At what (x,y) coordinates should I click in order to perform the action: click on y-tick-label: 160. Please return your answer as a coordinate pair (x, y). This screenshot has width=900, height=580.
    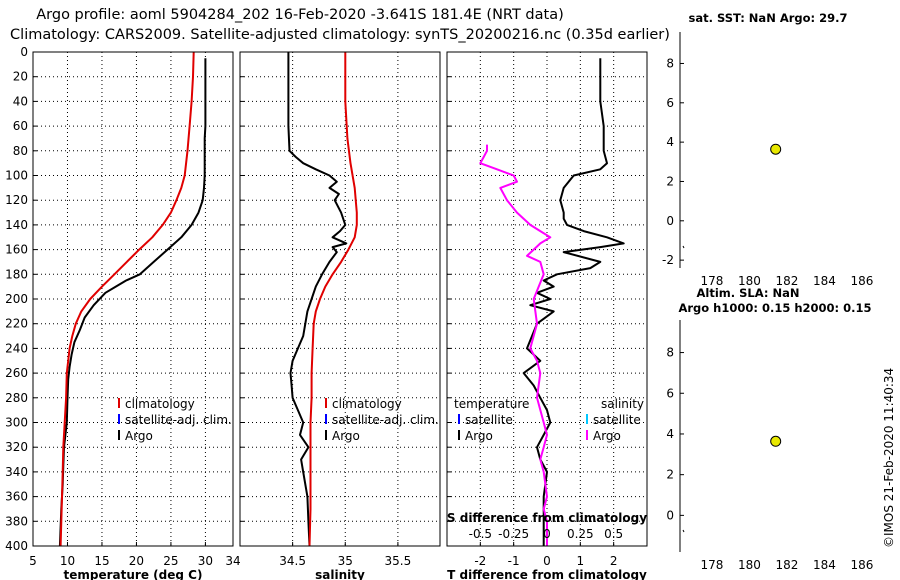
    Looking at the image, I should click on (16, 250).